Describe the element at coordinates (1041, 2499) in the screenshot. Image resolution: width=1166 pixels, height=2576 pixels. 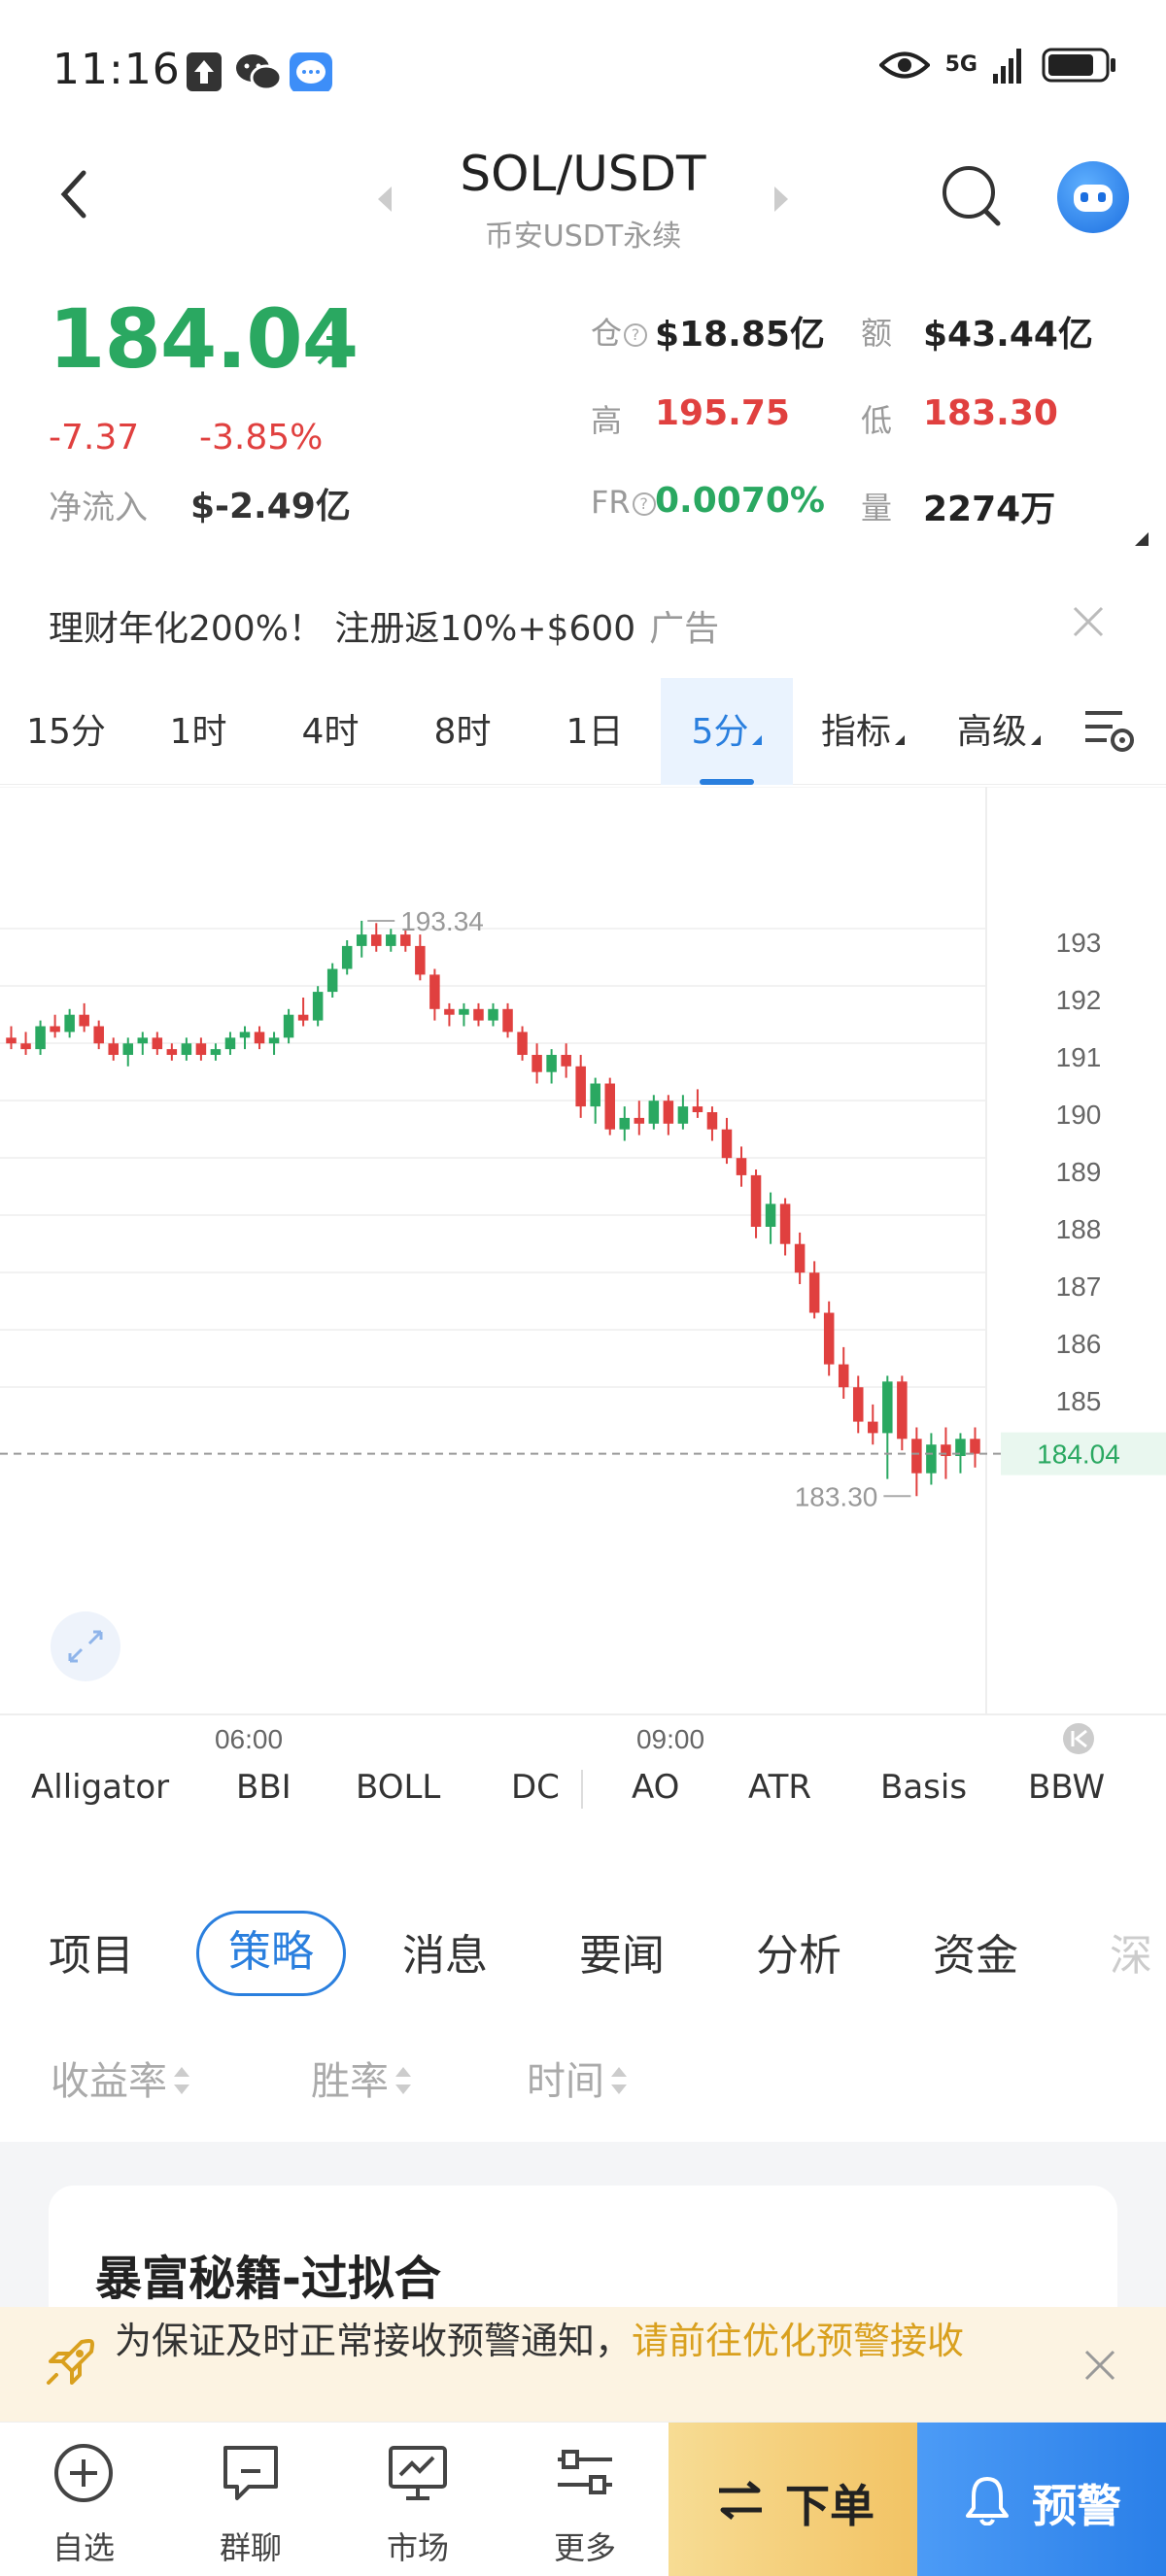
I see `price-alert-button: 预警` at that location.